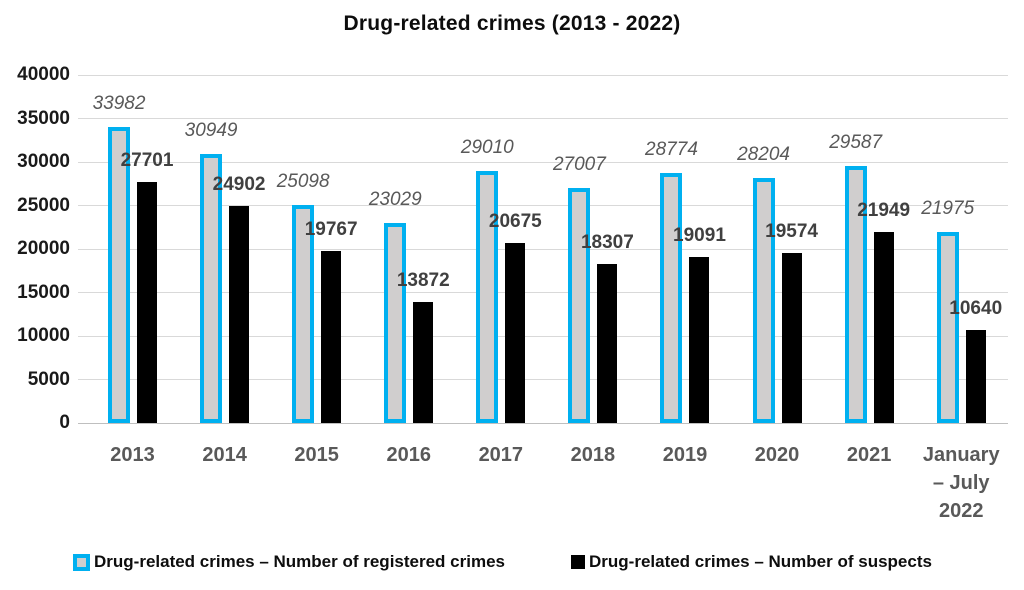  I want to click on x-axis-category-label: 2020, so click(777, 455).